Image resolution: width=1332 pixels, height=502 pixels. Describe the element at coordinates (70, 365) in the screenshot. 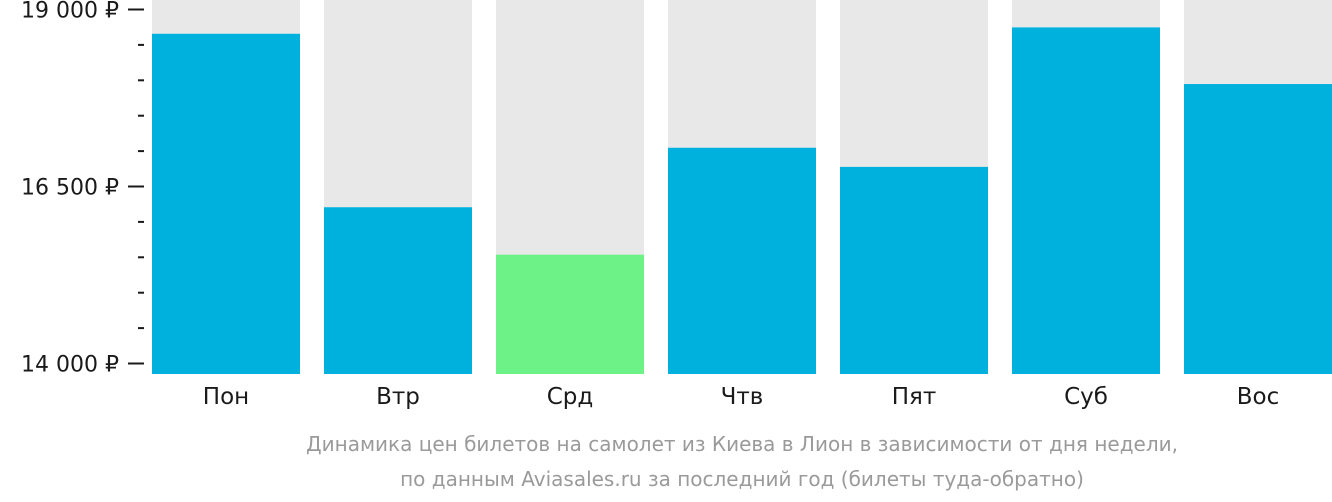

I see `y-tick-label: 14 000 ₽` at that location.